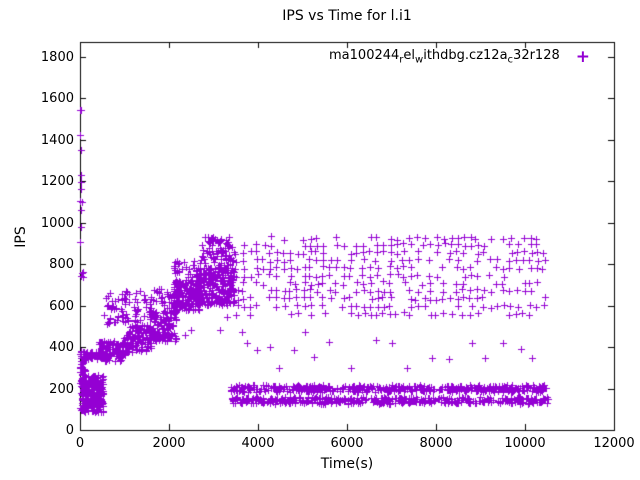  I want to click on legend-text: el, so click(409, 56).